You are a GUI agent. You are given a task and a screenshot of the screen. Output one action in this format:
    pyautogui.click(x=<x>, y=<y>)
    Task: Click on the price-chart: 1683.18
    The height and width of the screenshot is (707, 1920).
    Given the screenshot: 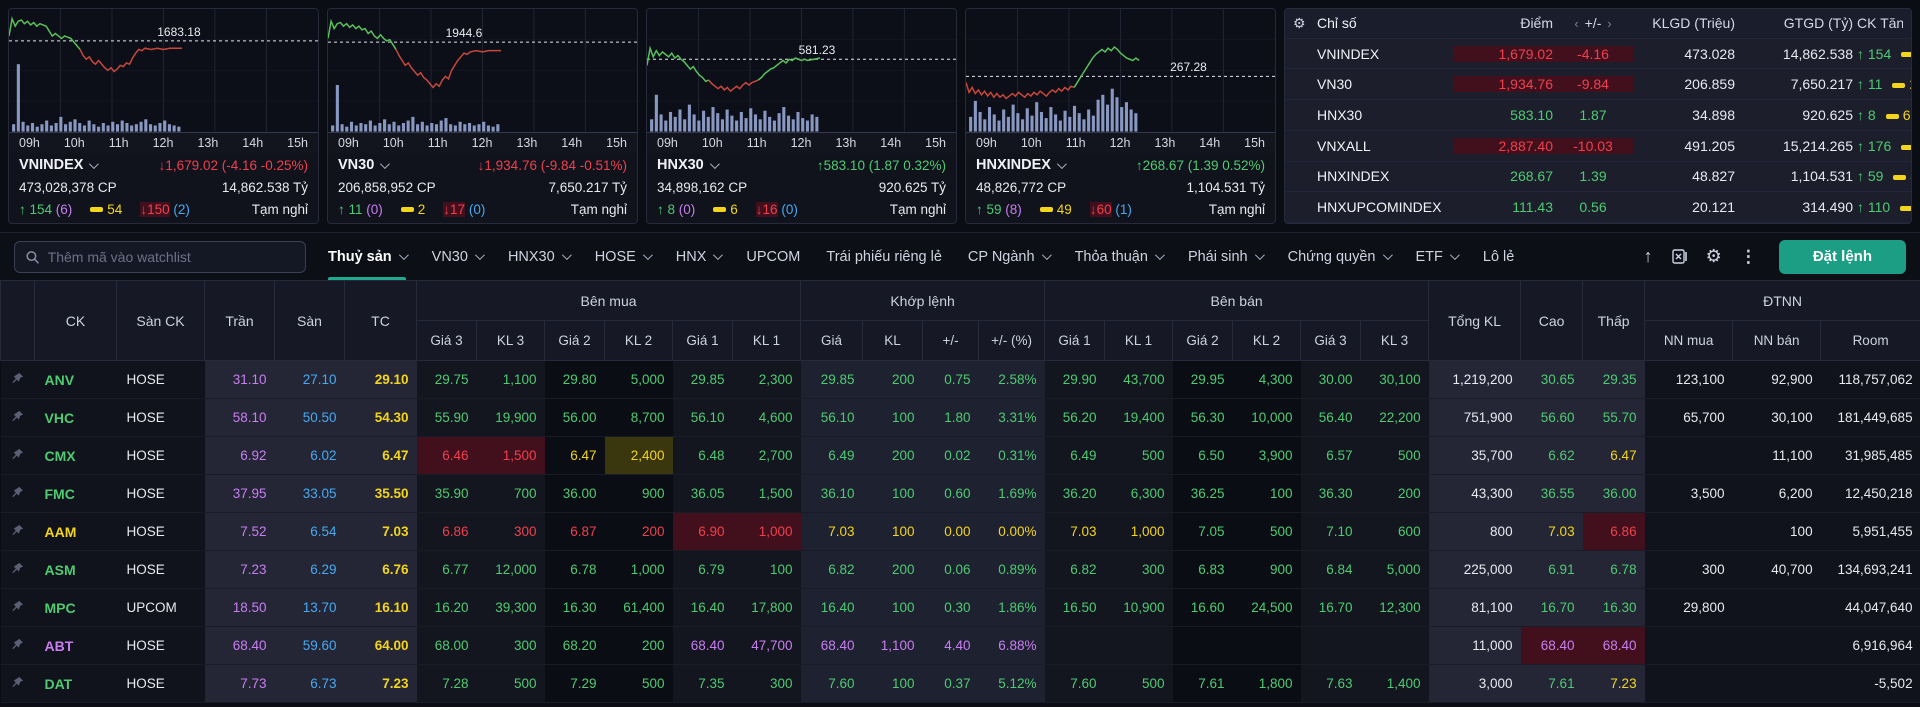 What is the action you would take?
    pyautogui.click(x=163, y=70)
    